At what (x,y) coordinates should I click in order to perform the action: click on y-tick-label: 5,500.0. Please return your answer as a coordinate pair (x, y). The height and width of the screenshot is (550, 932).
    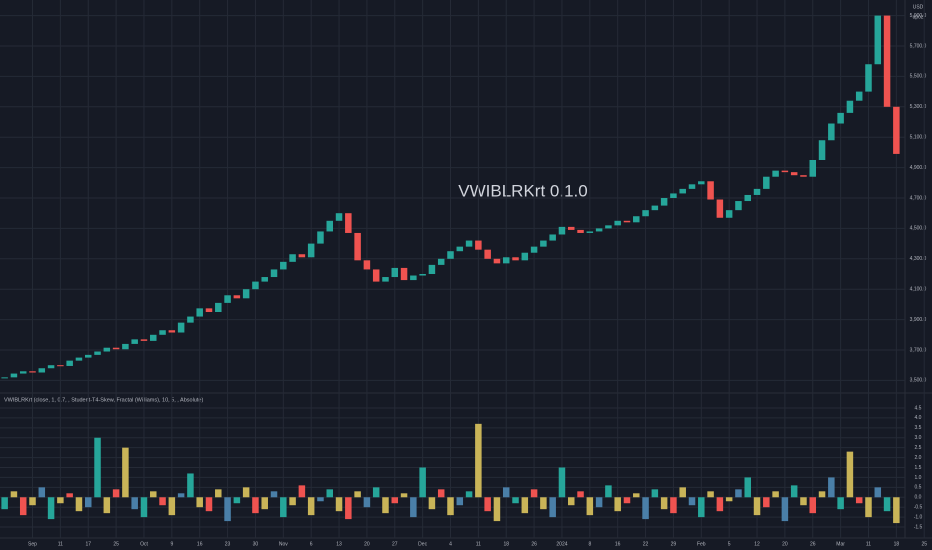
    Looking at the image, I should click on (918, 77).